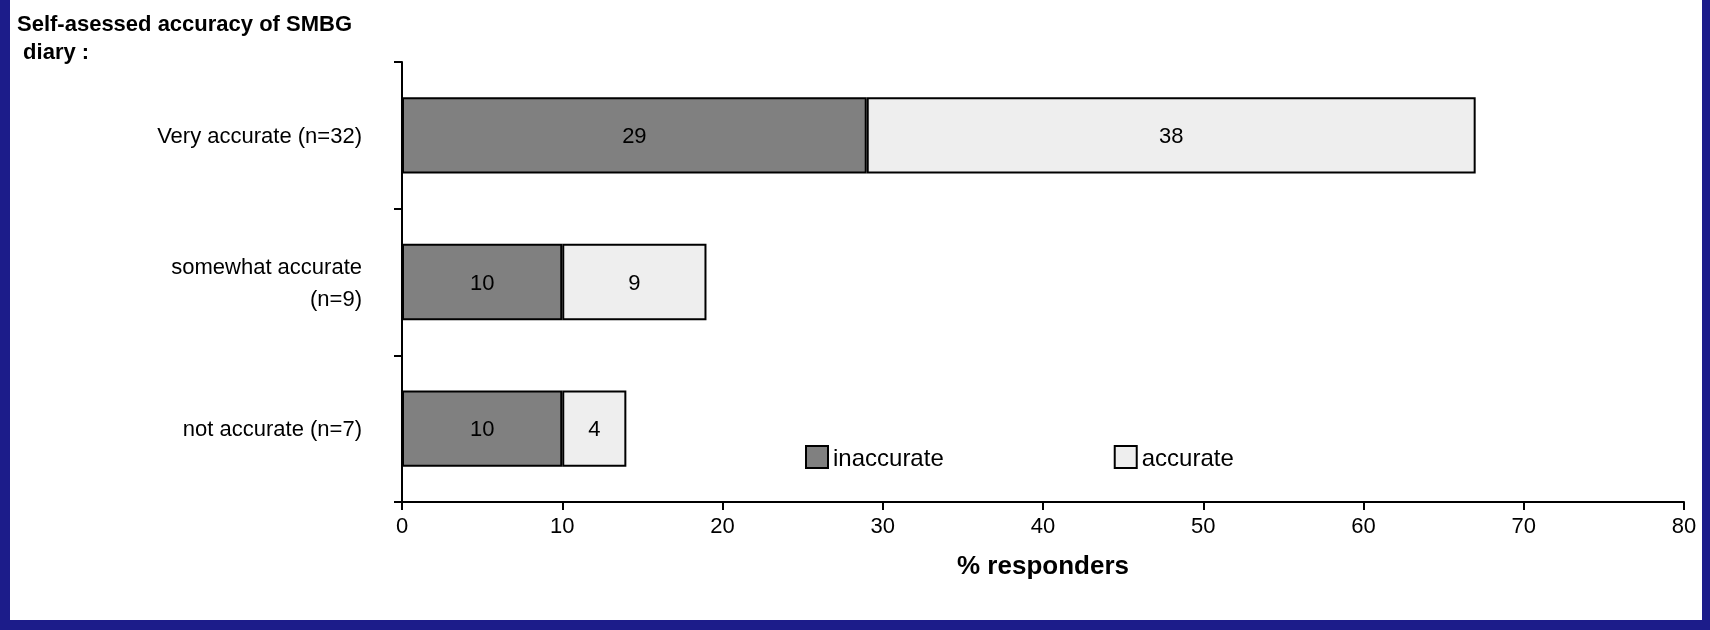 This screenshot has height=630, width=1710. Describe the element at coordinates (185, 37) in the screenshot. I see `y-axis-title: Self-asessed accuracy of SMBG diary :` at that location.